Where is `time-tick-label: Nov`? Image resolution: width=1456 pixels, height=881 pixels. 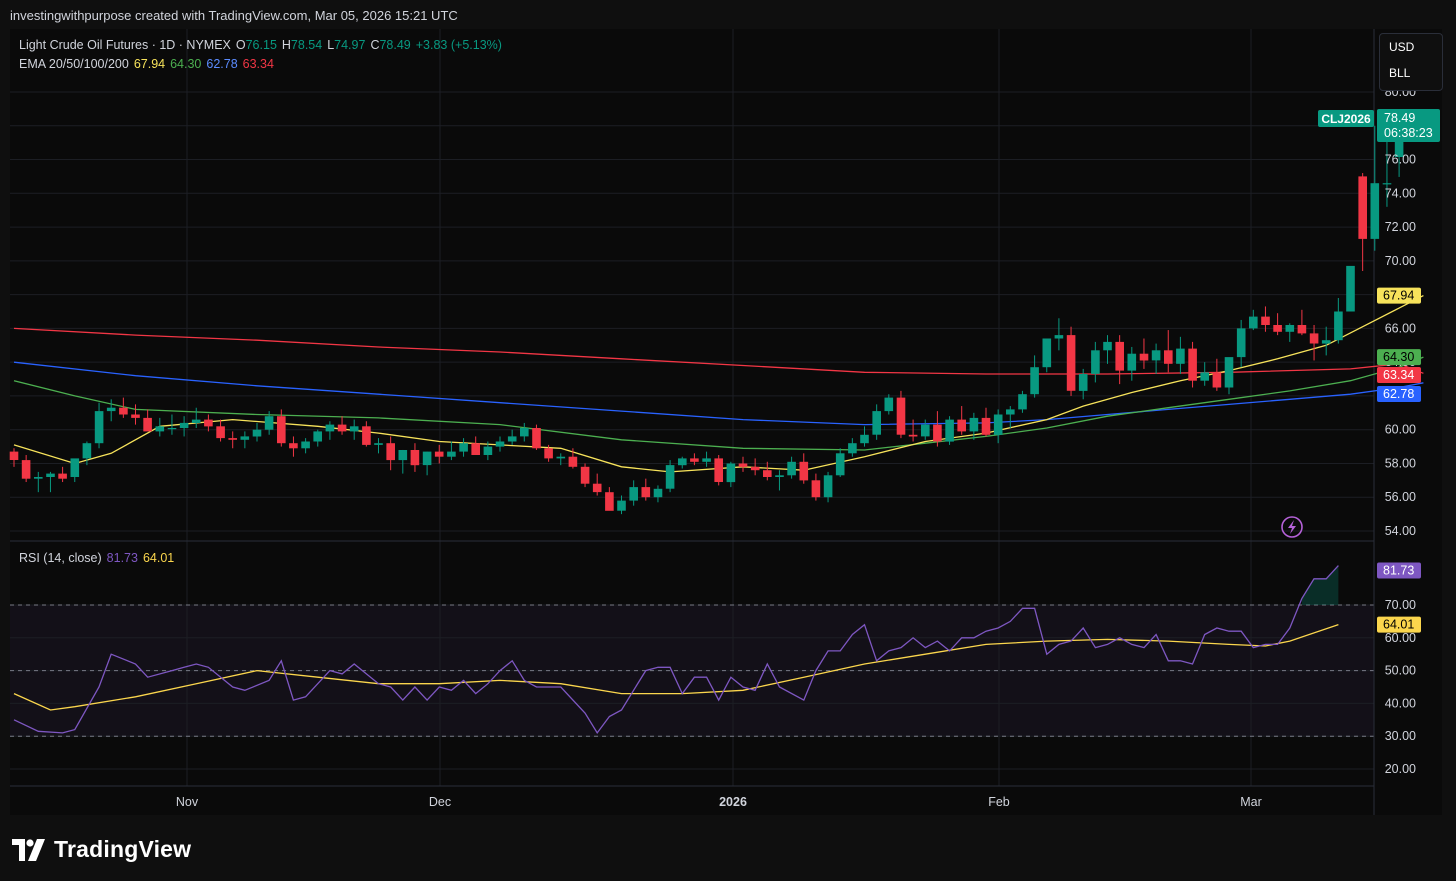 time-tick-label: Nov is located at coordinates (187, 802).